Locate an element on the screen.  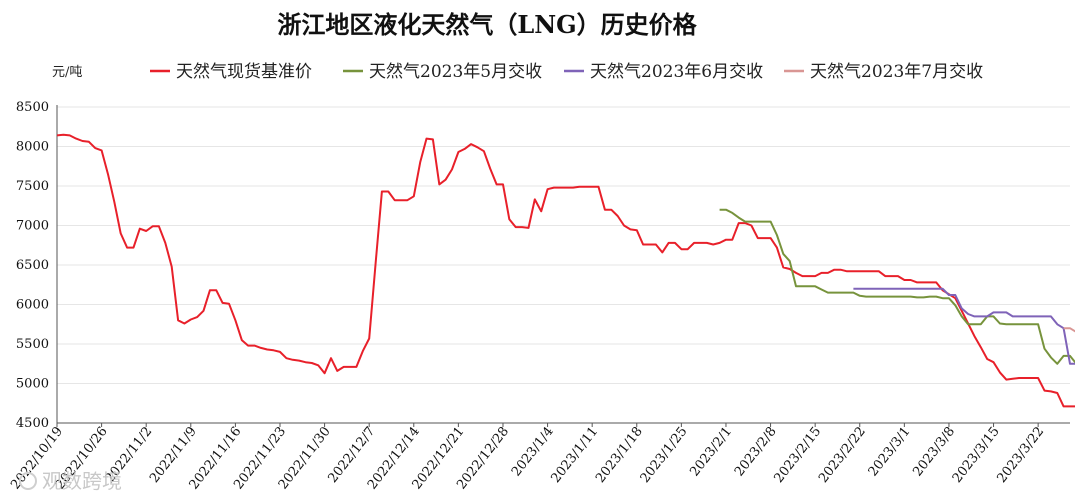
x-tick-label: 2023/3/1 is located at coordinates (890, 451).